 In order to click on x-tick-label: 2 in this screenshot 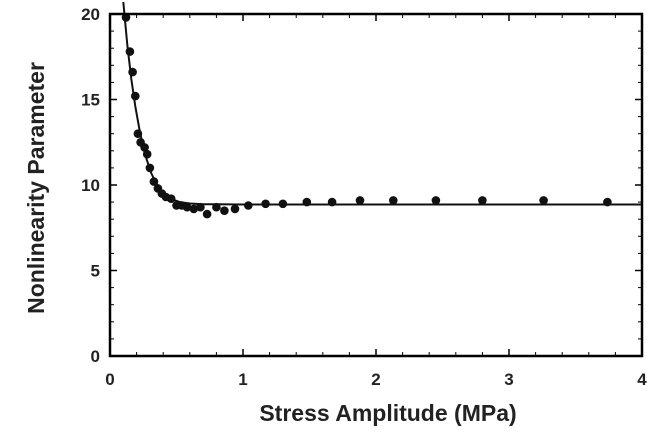, I will do `click(375, 379)`.